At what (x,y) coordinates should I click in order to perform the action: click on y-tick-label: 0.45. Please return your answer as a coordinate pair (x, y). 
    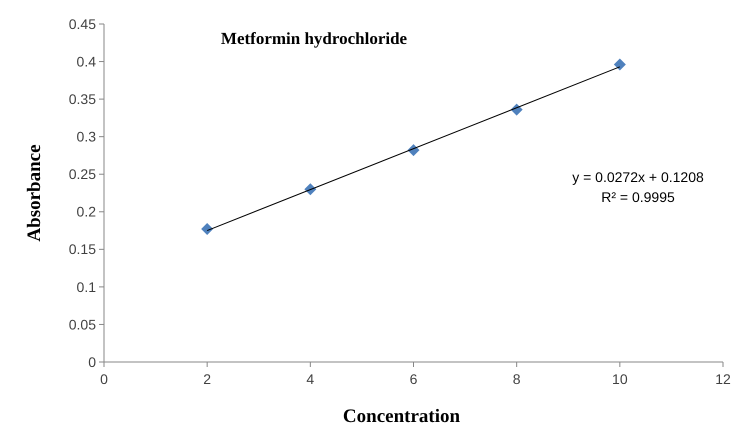
    Looking at the image, I should click on (82, 24).